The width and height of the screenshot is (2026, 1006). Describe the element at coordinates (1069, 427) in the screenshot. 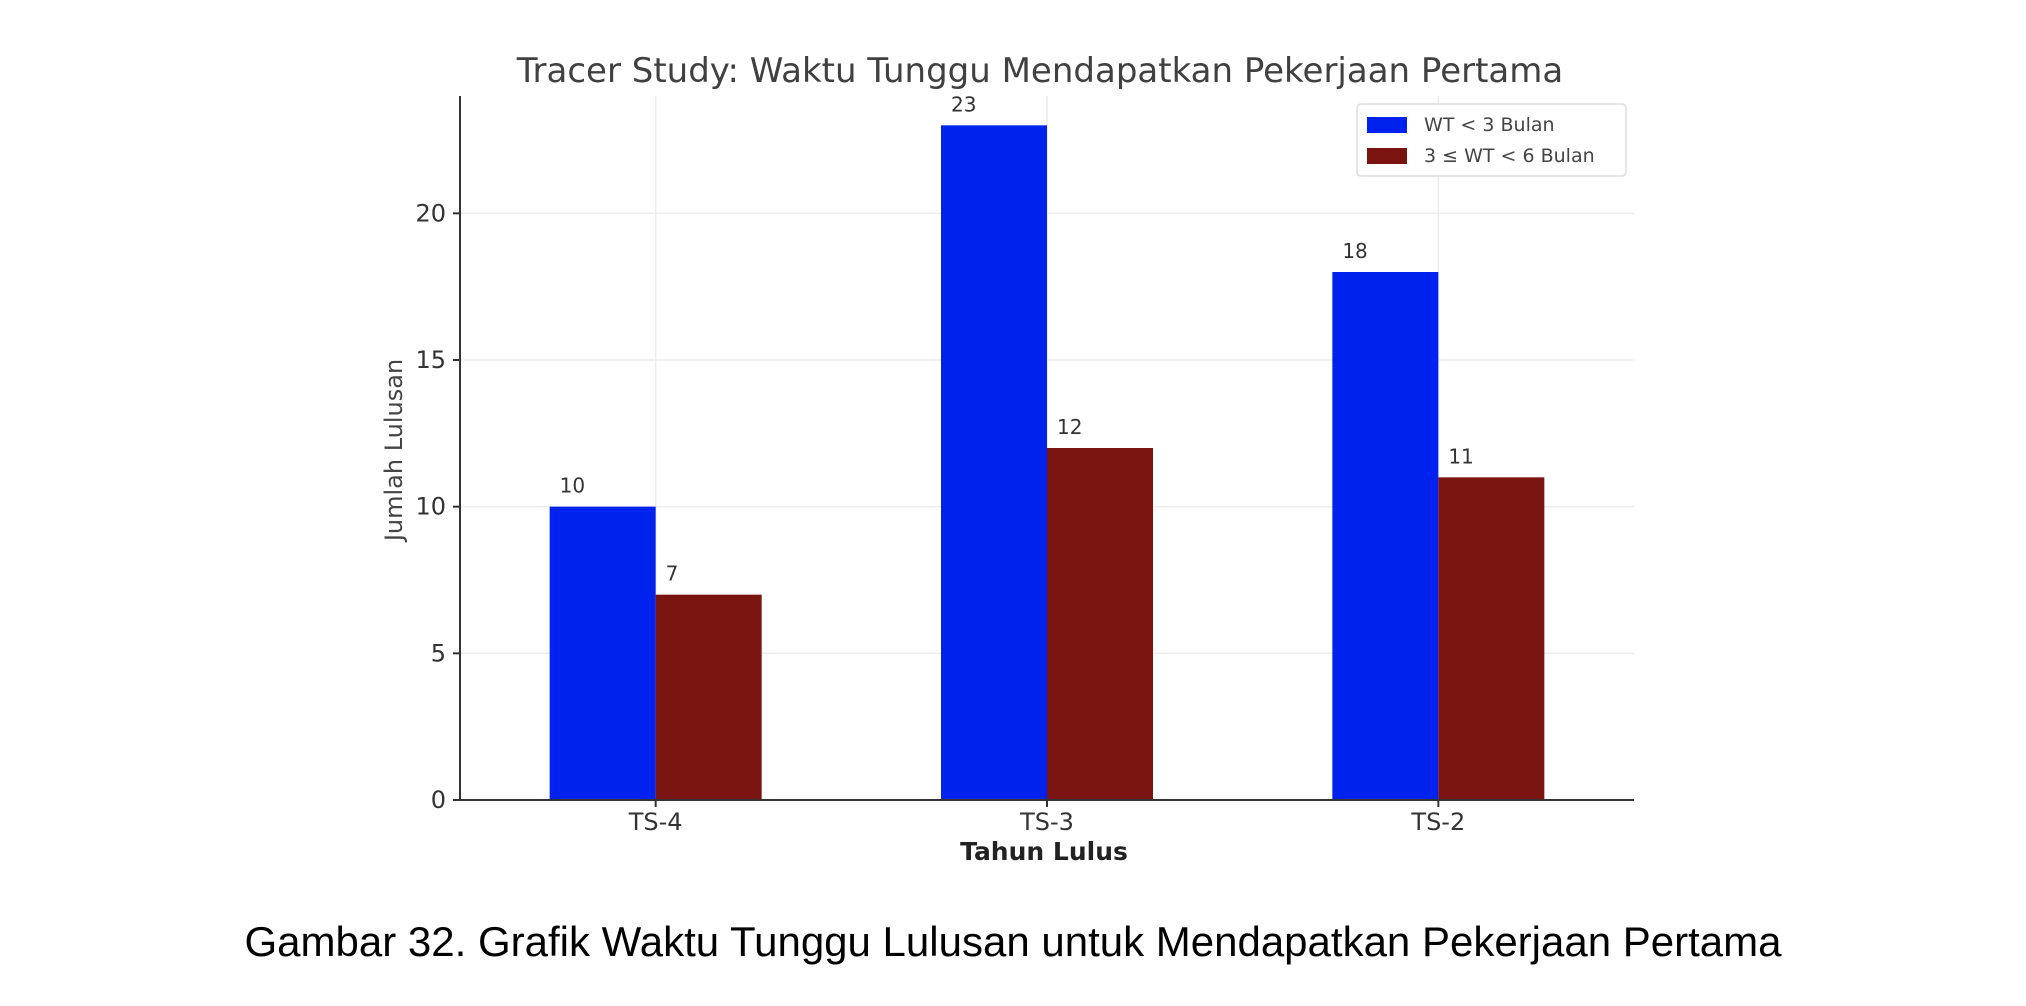

I see `data-label-ts-3-series-1: 12` at that location.